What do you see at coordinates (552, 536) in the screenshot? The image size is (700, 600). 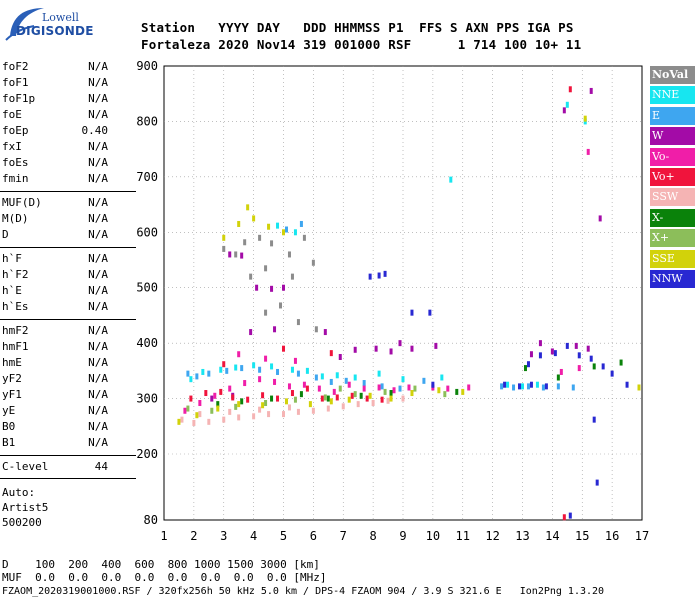 I see `x-tick-label: 14` at bounding box center [552, 536].